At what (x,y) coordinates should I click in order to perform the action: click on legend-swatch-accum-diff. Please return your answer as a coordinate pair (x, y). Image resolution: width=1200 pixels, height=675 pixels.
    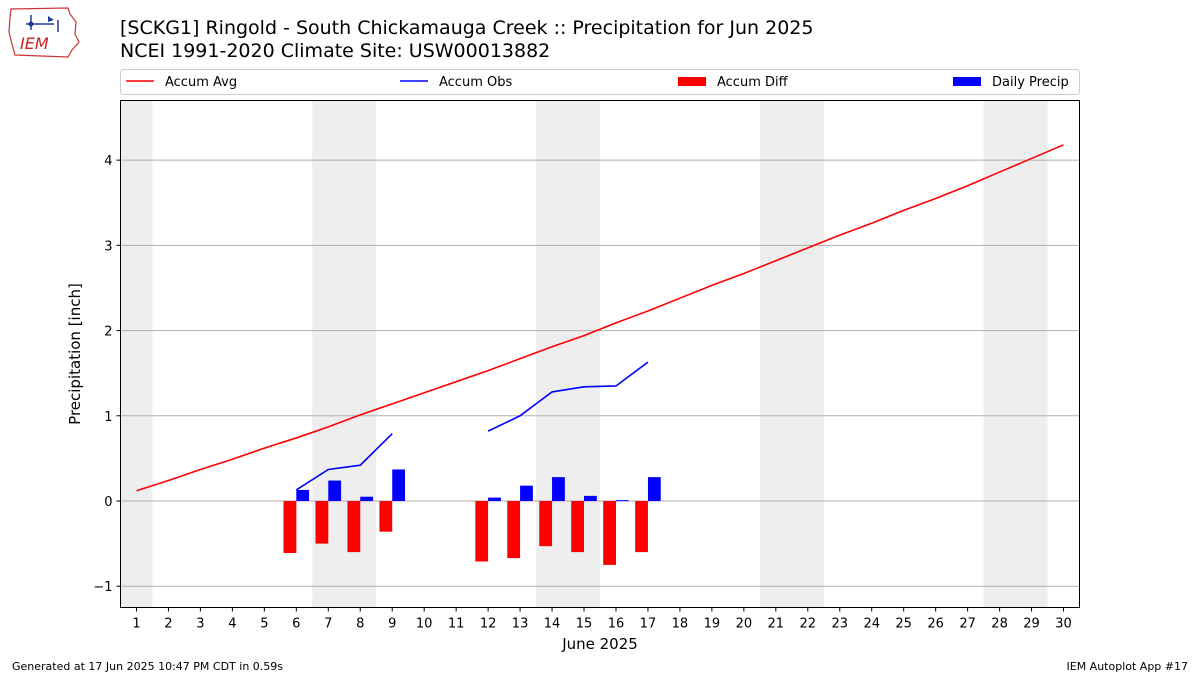
    Looking at the image, I should click on (692, 81).